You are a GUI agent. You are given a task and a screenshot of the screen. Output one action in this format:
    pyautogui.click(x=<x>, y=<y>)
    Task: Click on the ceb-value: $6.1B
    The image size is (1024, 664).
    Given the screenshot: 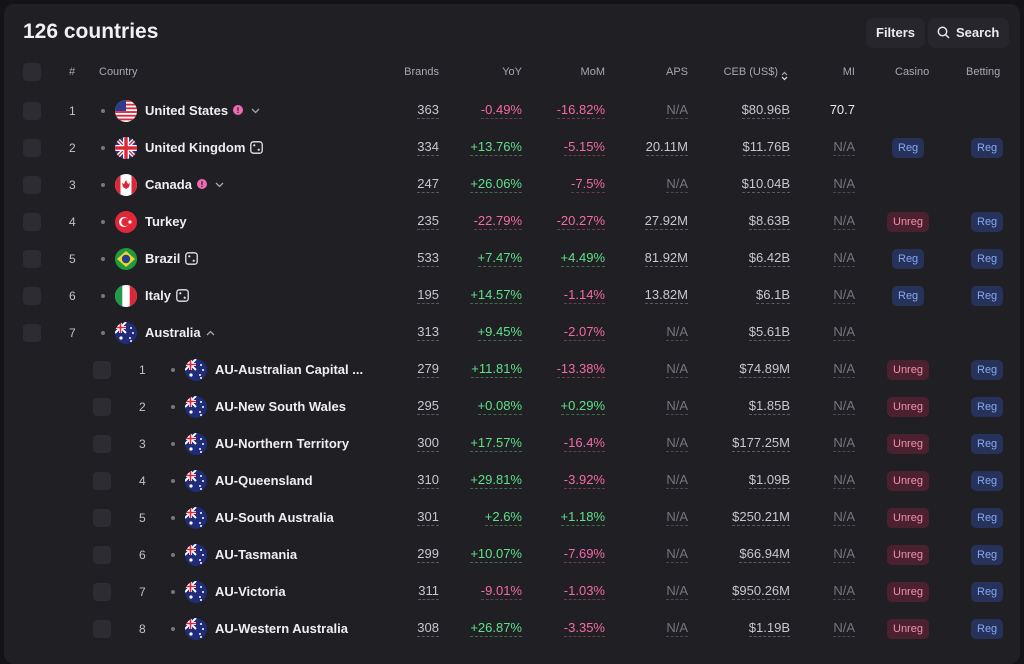 What is the action you would take?
    pyautogui.click(x=773, y=295)
    